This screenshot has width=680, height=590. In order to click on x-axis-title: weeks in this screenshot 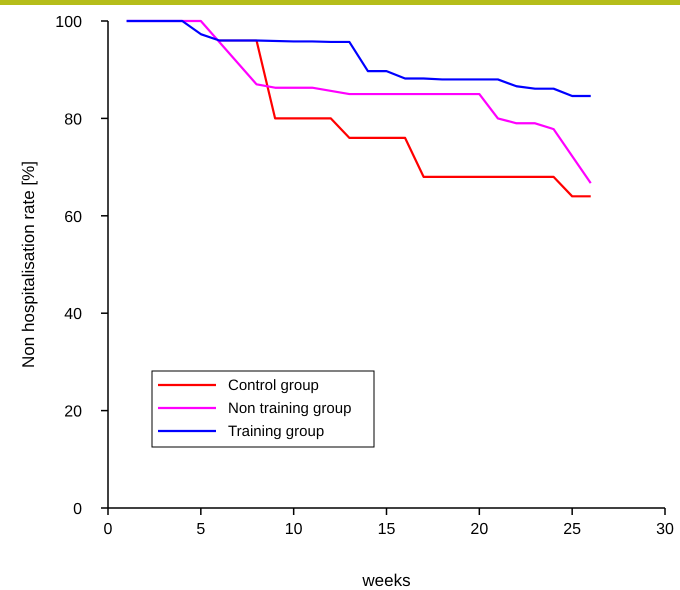, I will do `click(386, 580)`.